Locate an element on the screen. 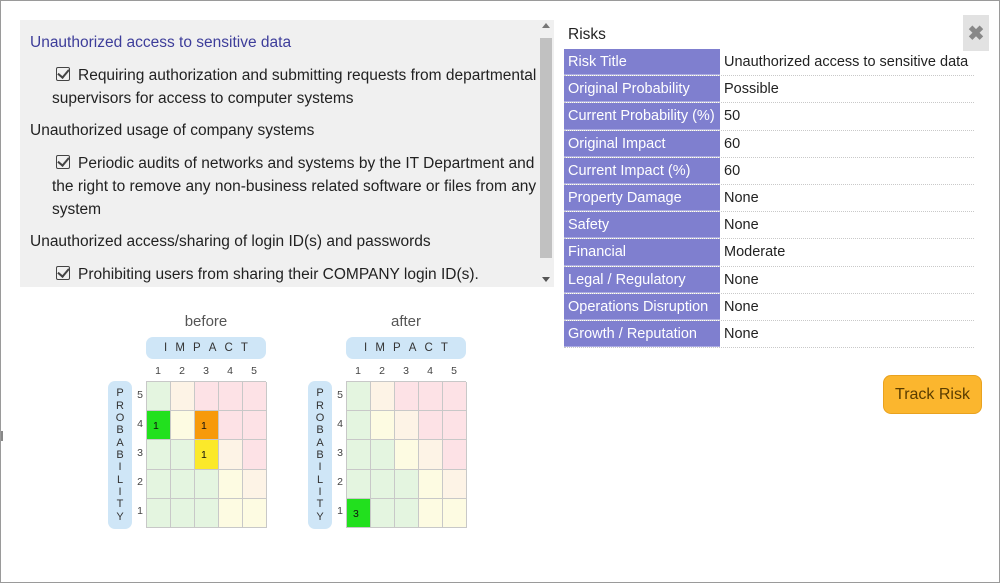  impact-tick: 4 is located at coordinates (430, 371).